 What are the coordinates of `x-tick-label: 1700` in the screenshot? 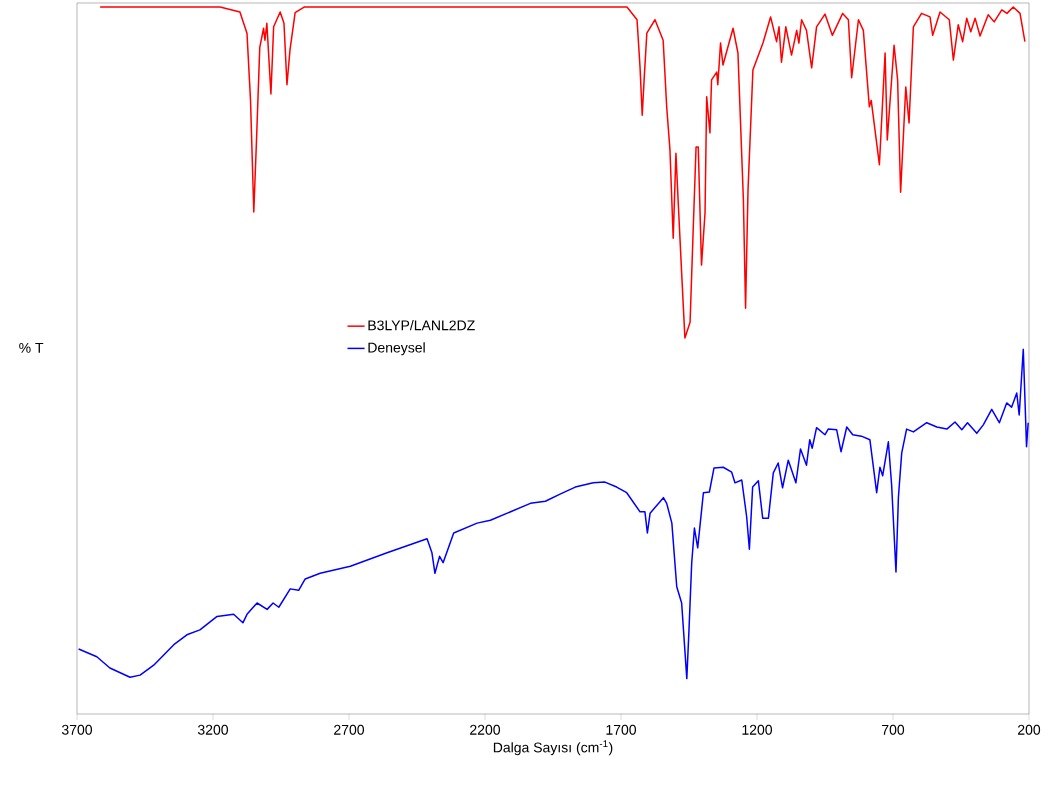 It's located at (621, 729).